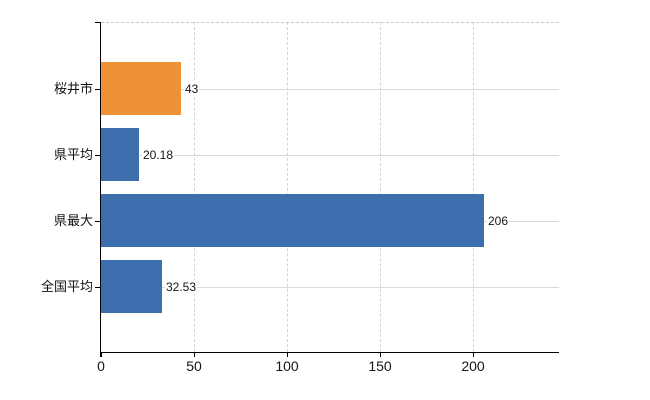 The width and height of the screenshot is (650, 400). I want to click on category-label: 県最大, so click(73, 220).